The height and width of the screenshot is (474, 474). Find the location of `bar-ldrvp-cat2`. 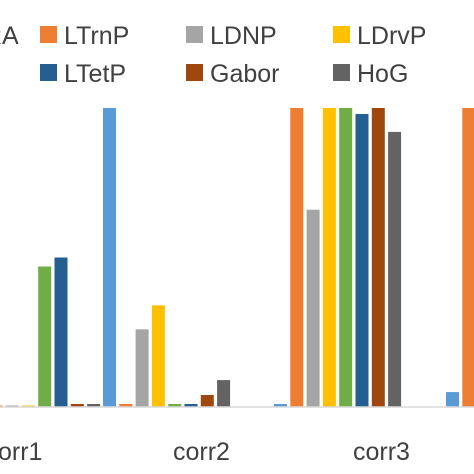

bar-ldrvp-cat2 is located at coordinates (329, 257).